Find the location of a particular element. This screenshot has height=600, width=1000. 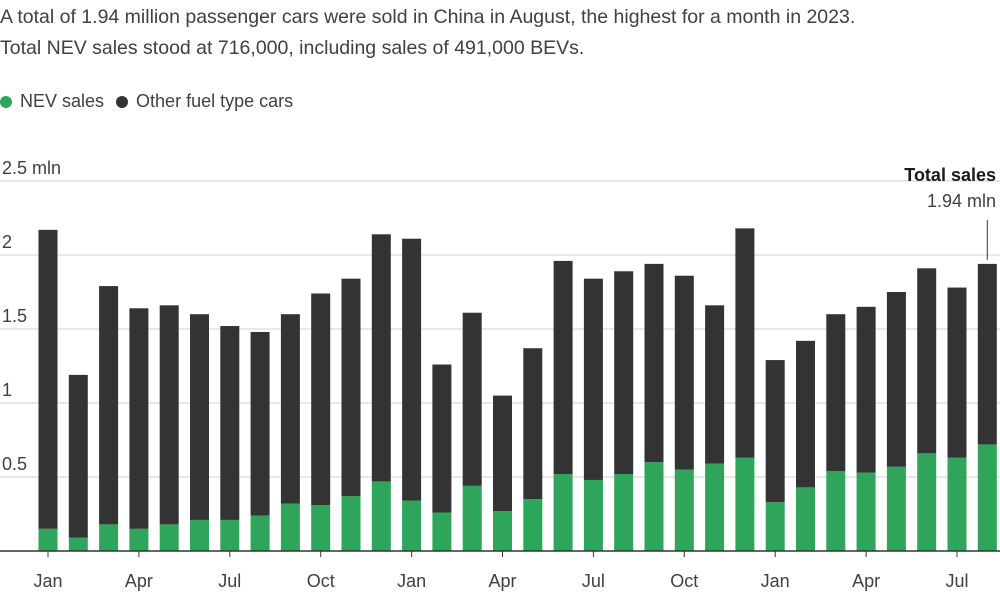

y-tick-label: 1.5 is located at coordinates (14, 316).